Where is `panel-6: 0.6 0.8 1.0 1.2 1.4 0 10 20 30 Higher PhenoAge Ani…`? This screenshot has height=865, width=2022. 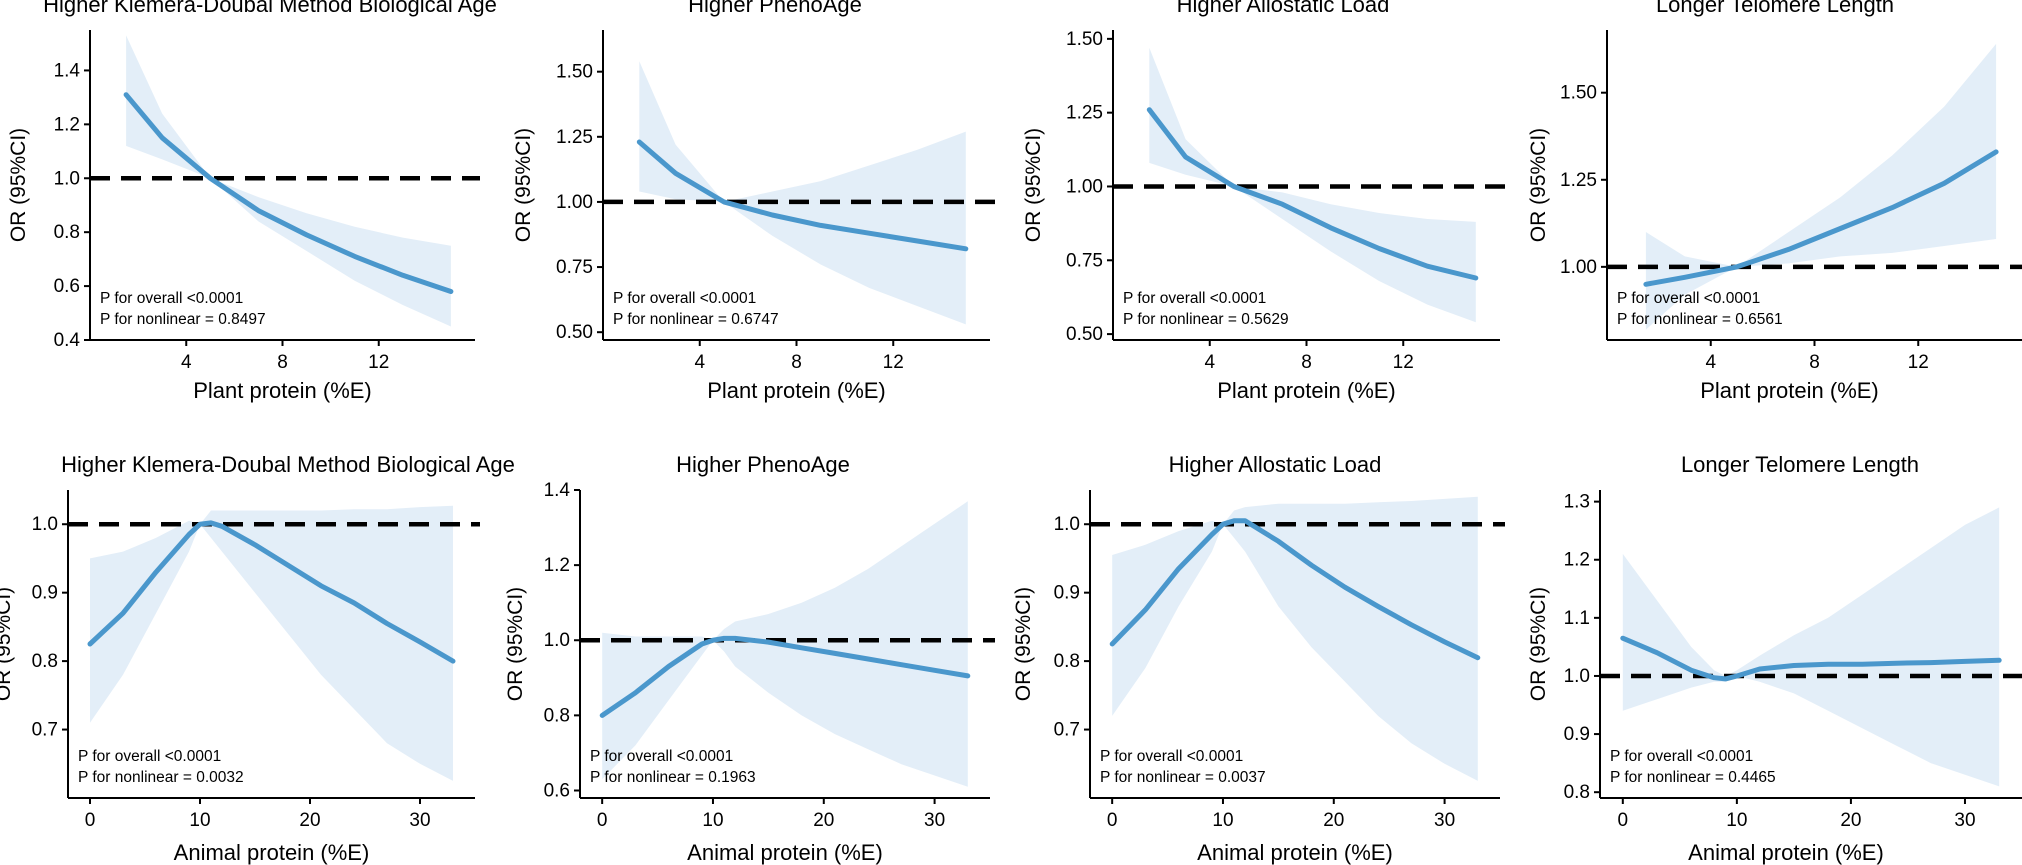 panel-6: 0.6 0.8 1.0 1.2 1.4 0 10 20 30 Higher PhenoAge Ani… is located at coordinates (749, 658).